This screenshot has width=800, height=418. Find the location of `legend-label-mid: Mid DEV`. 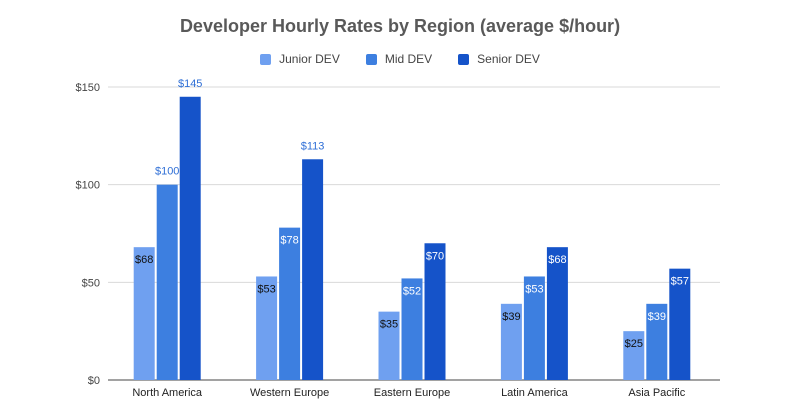

legend-label-mid: Mid DEV is located at coordinates (408, 59).